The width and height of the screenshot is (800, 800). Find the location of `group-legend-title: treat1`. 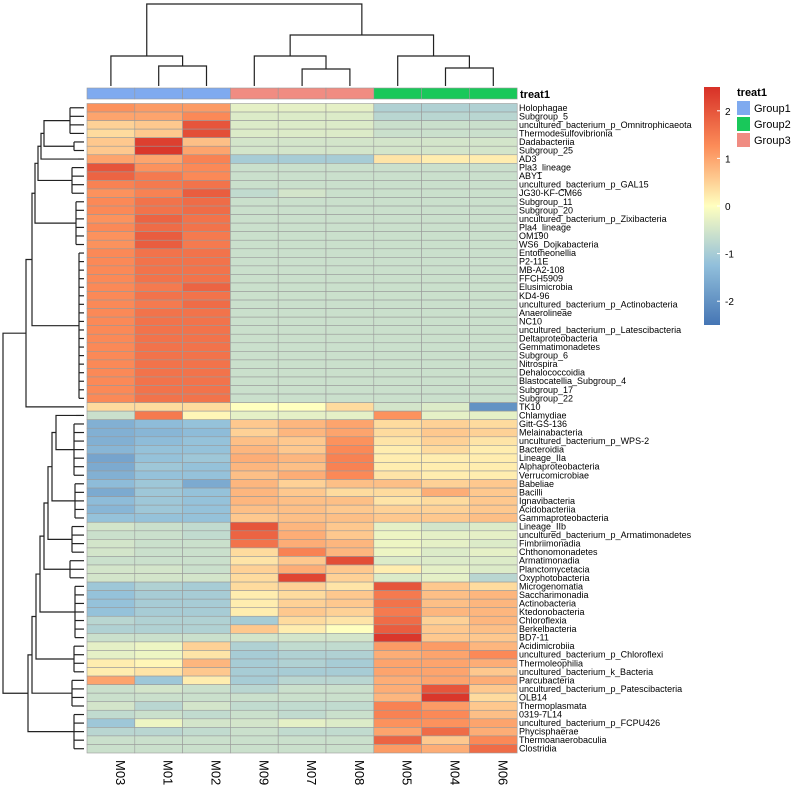

group-legend-title: treat1 is located at coordinates (752, 93).